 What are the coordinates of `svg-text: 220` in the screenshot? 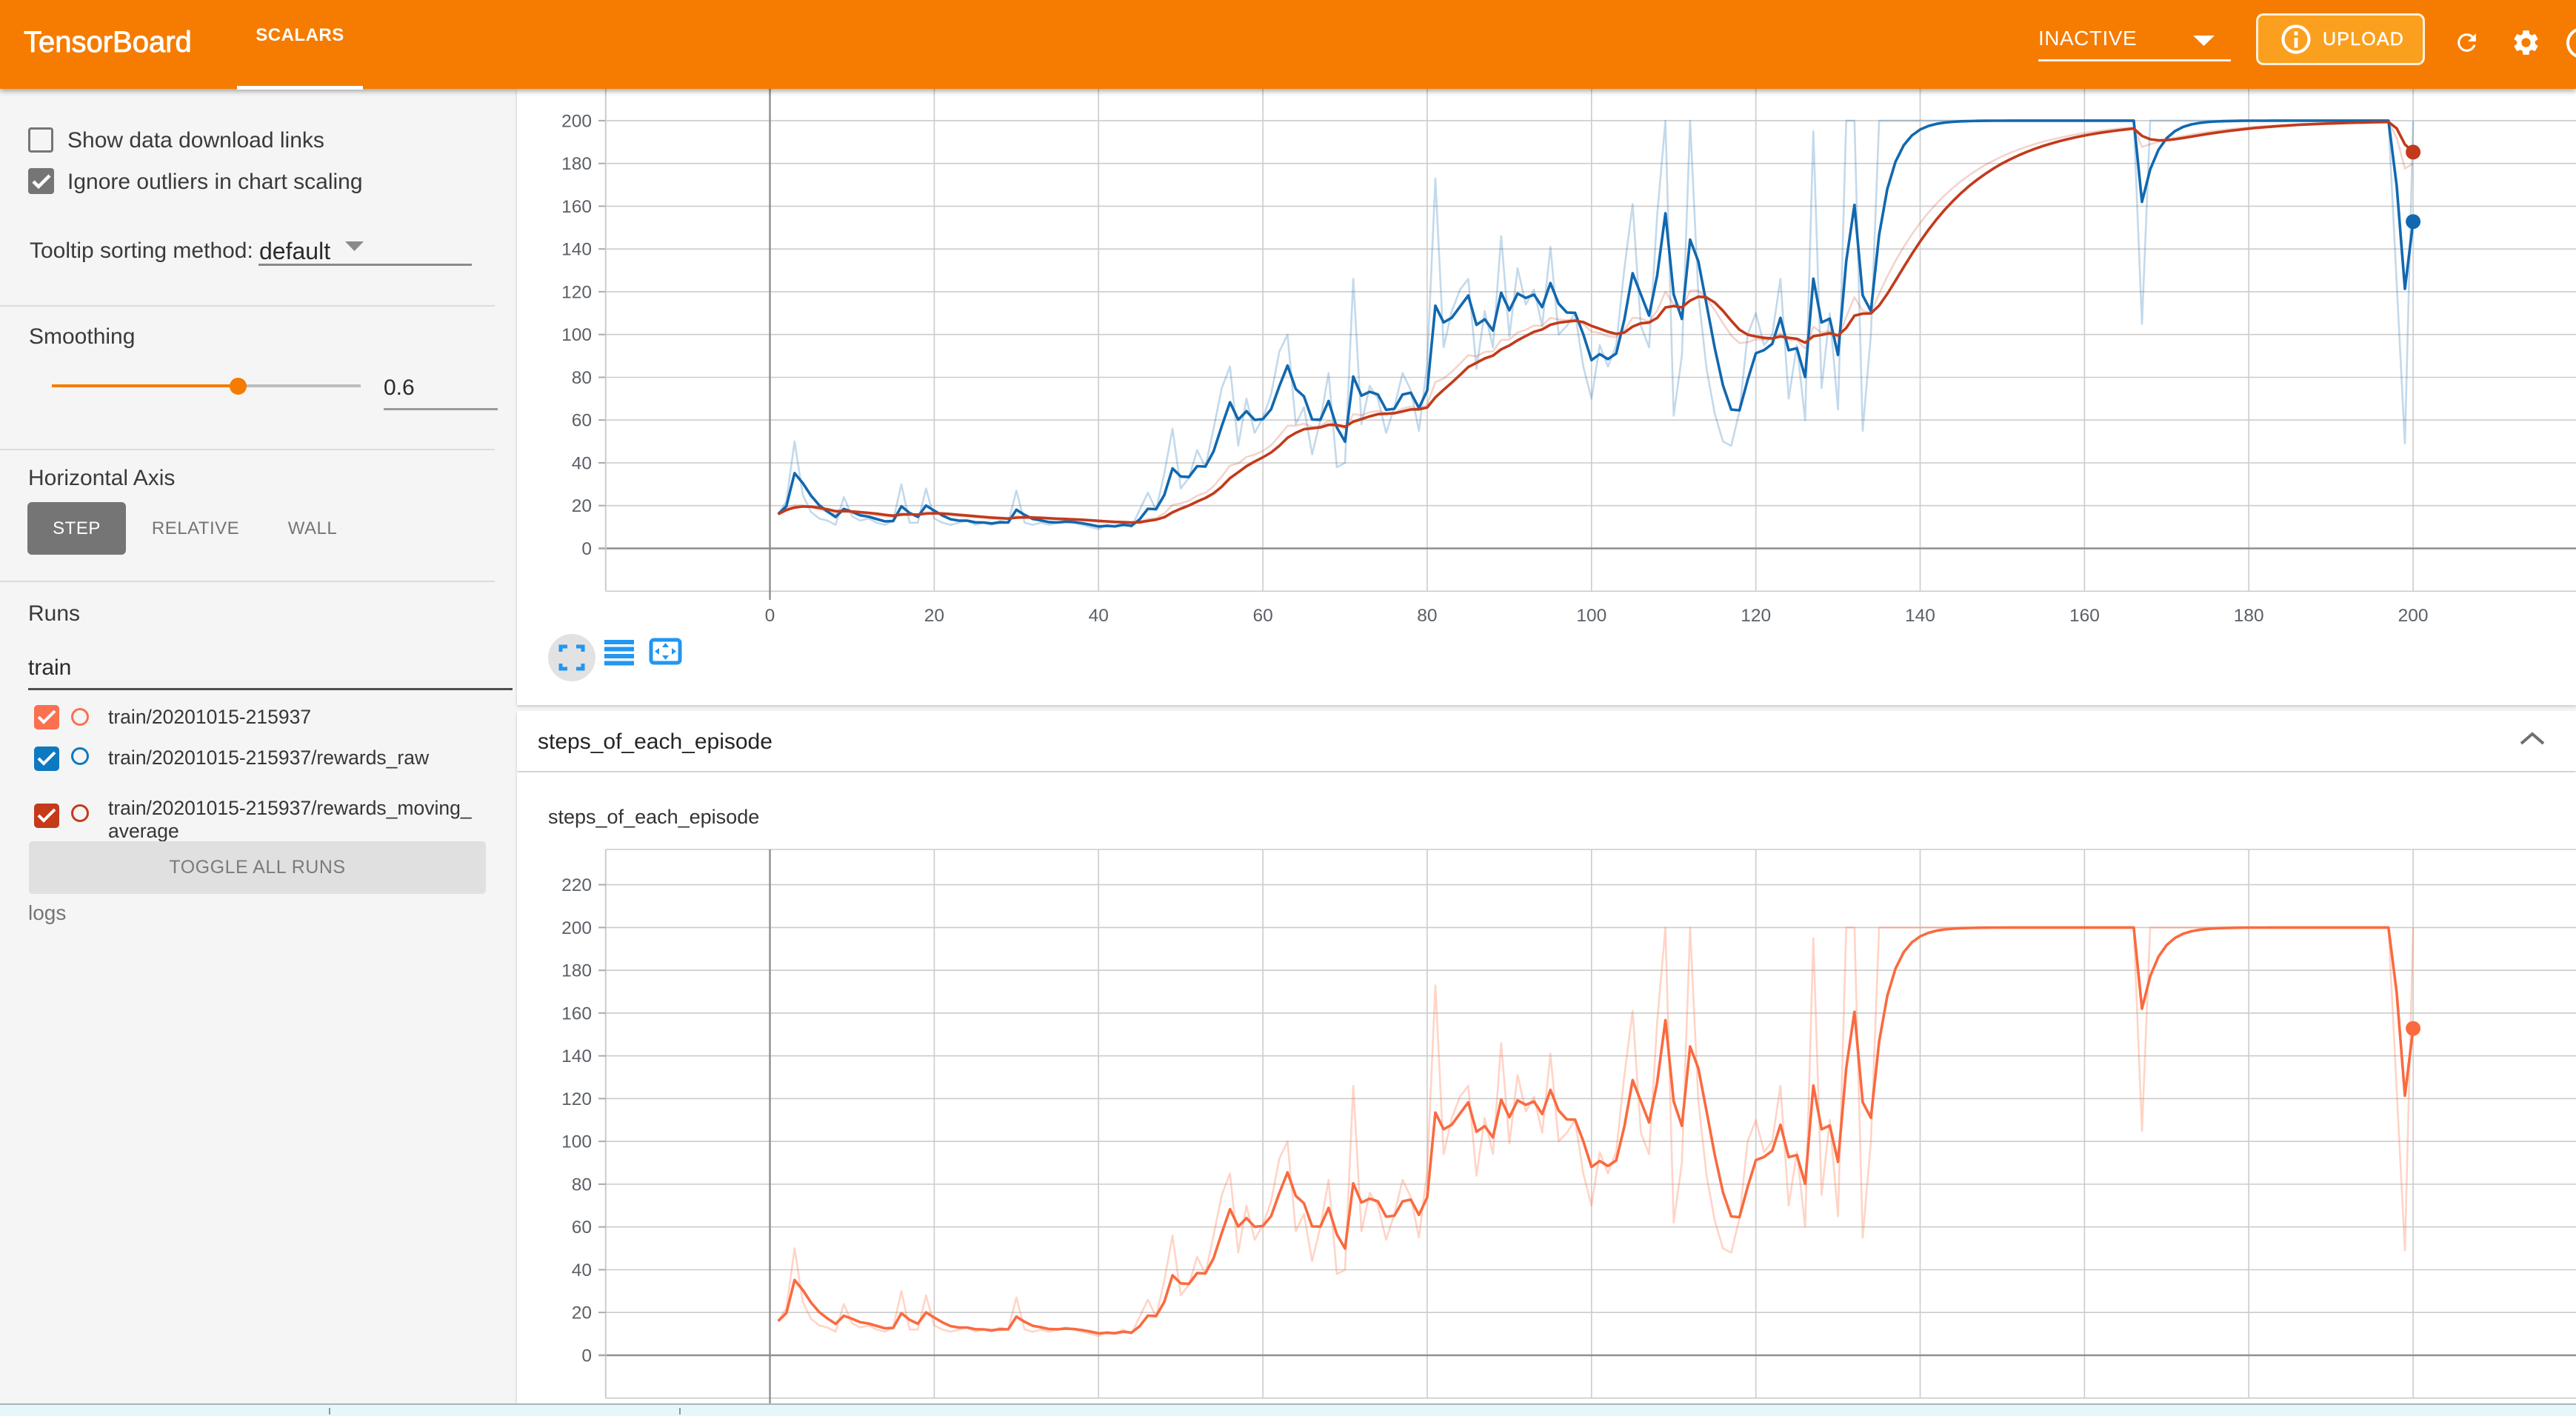 It's located at (576, 885).